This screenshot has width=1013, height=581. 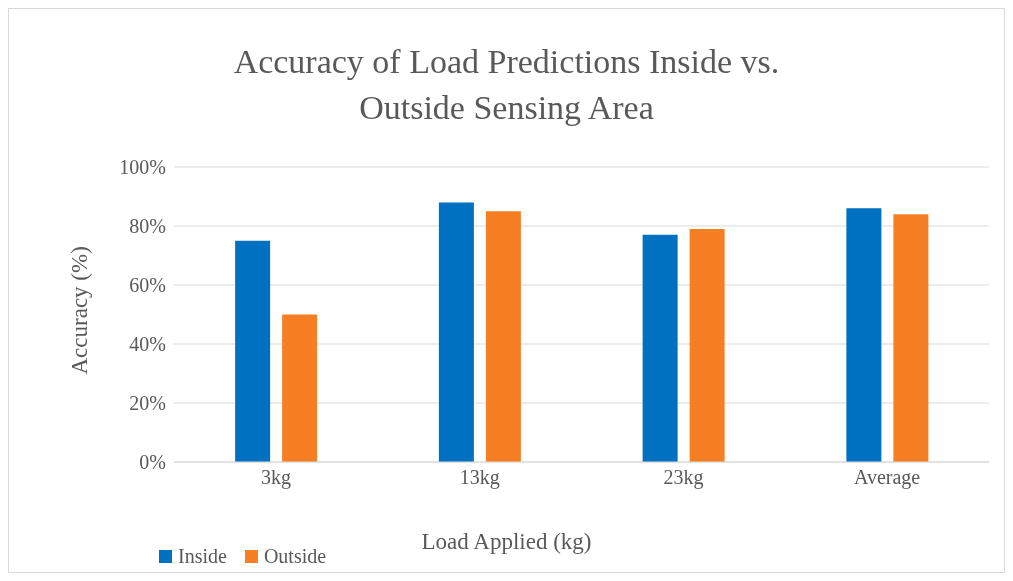 What do you see at coordinates (147, 285) in the screenshot?
I see `y-tick-label: 60%` at bounding box center [147, 285].